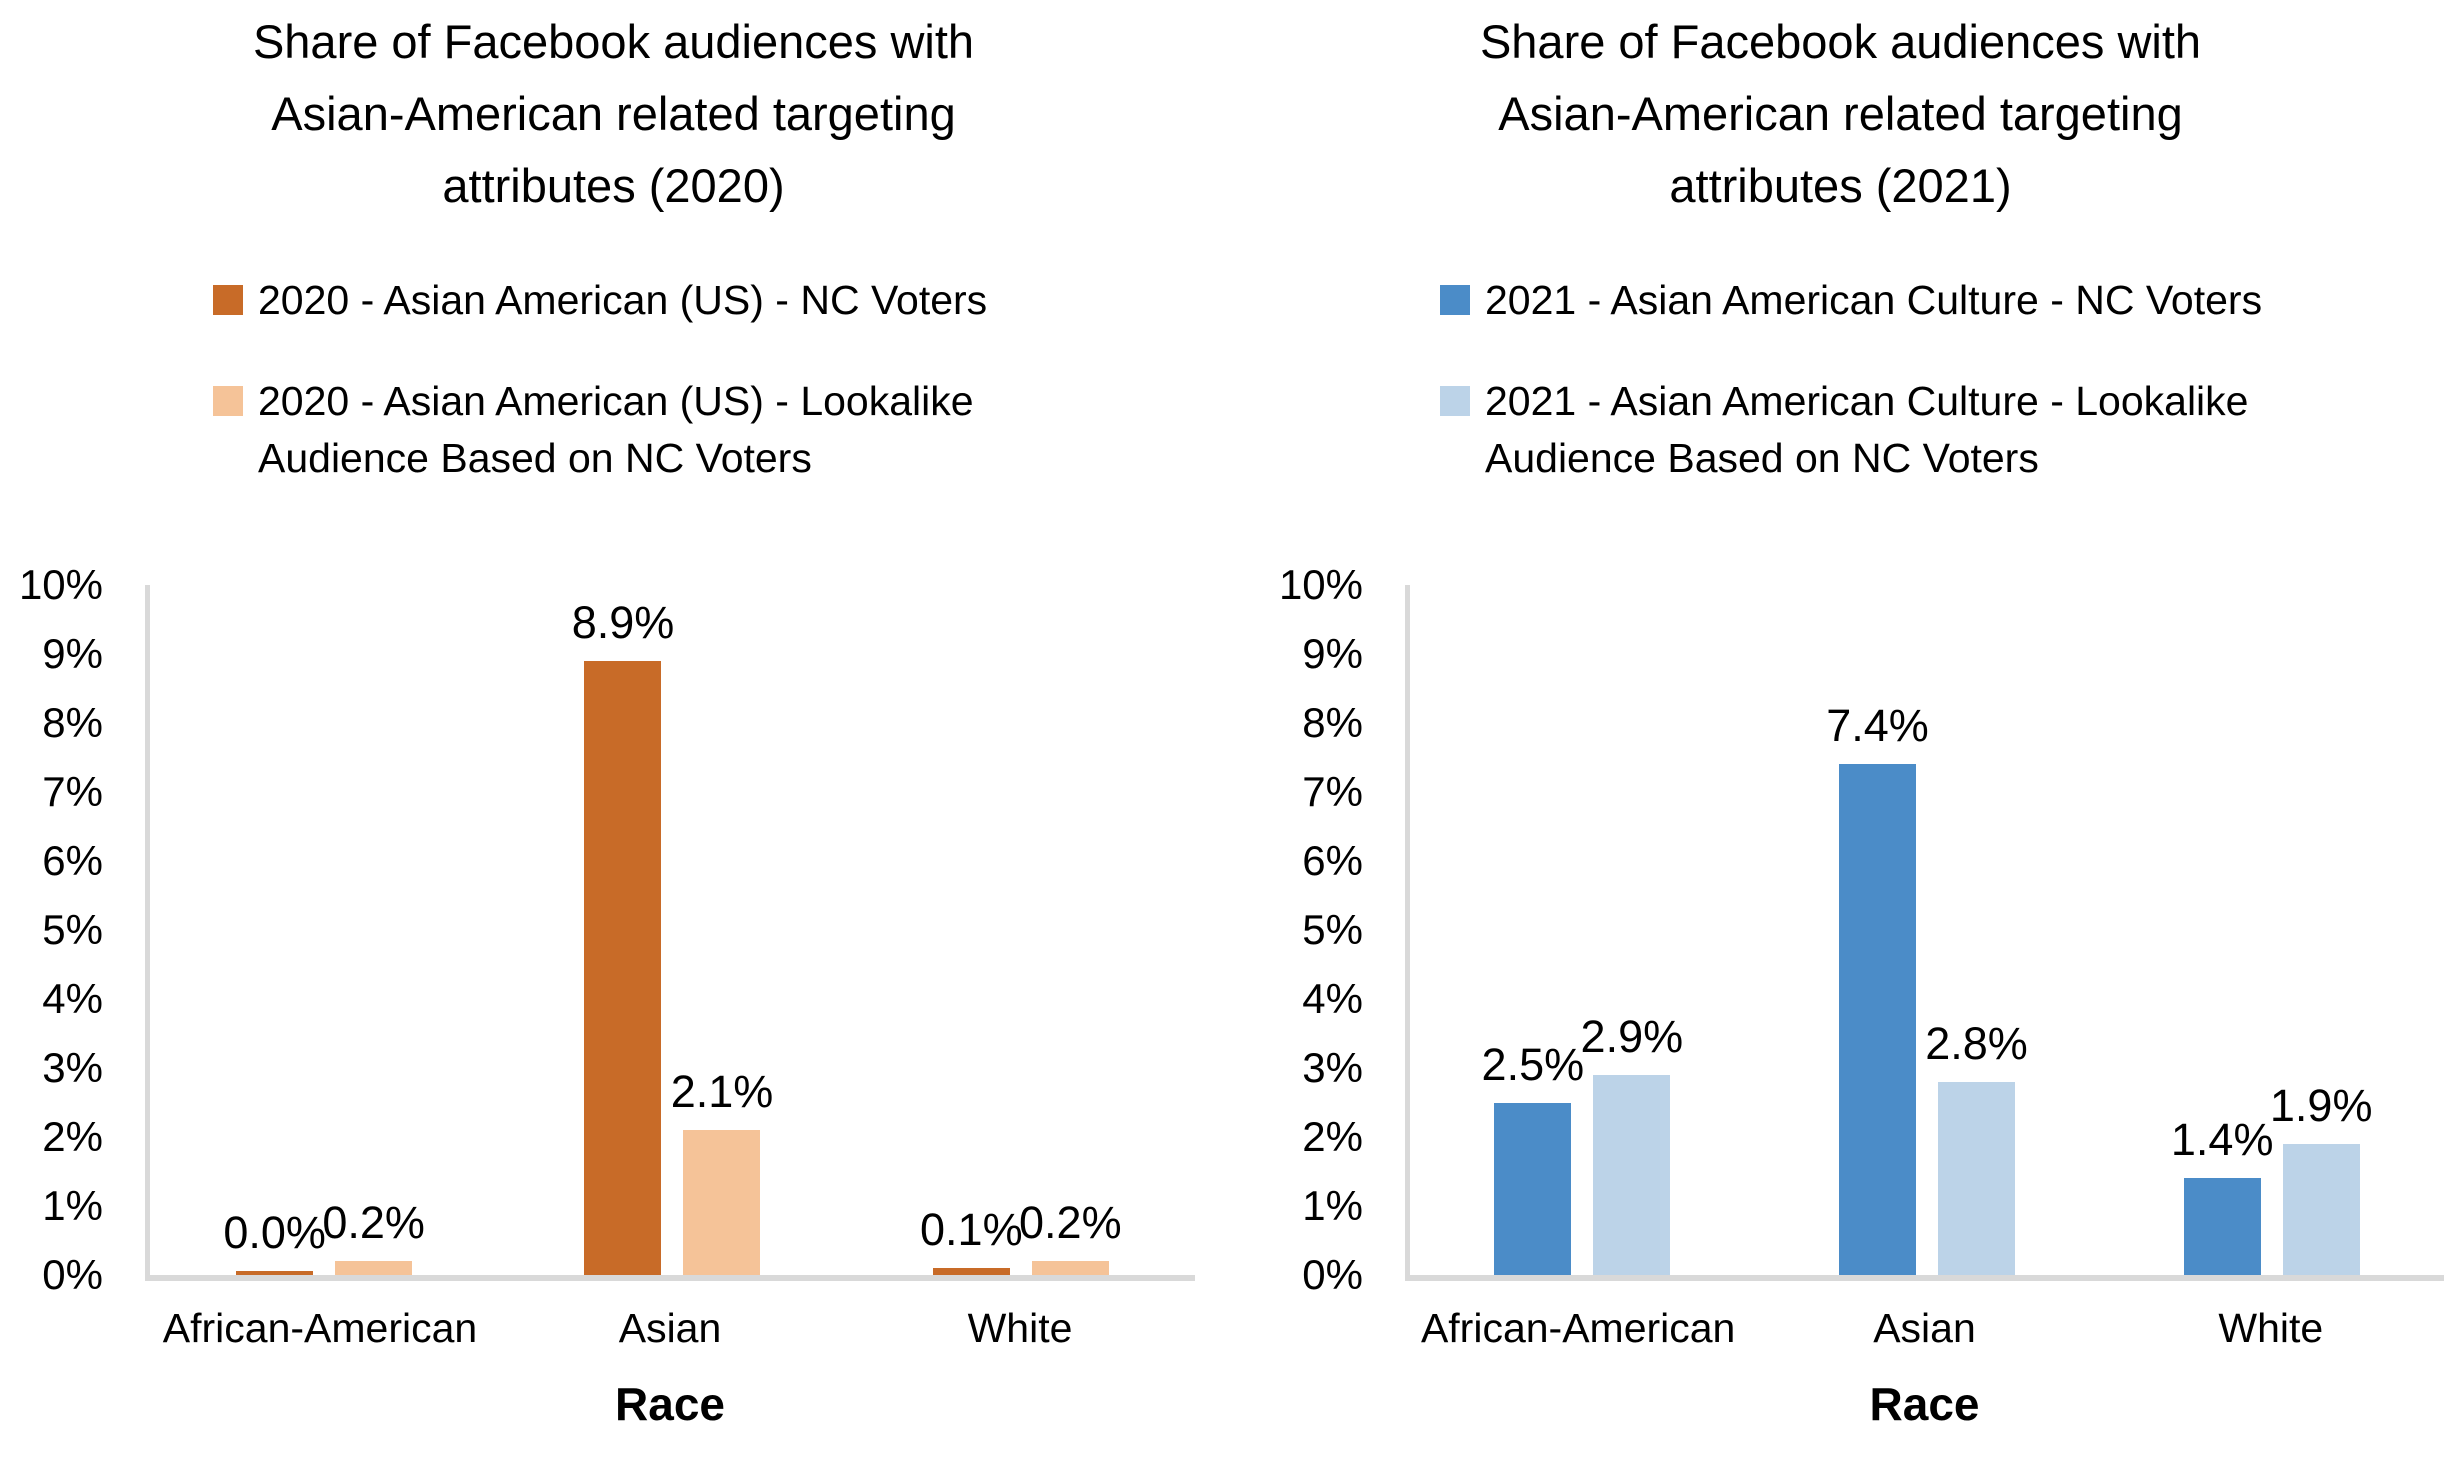 The width and height of the screenshot is (2454, 1458). Describe the element at coordinates (1976, 1043) in the screenshot. I see `bar-value-label: 2.8%` at that location.